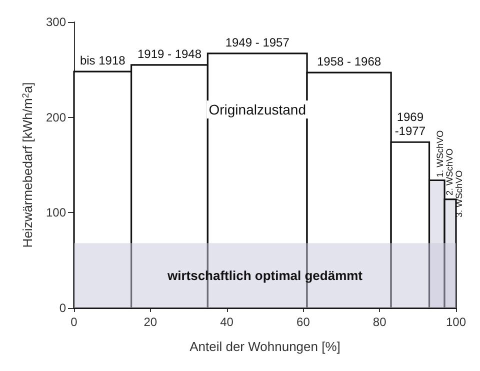  Describe the element at coordinates (151, 322) in the screenshot. I see `x-tick-label: 20` at that location.